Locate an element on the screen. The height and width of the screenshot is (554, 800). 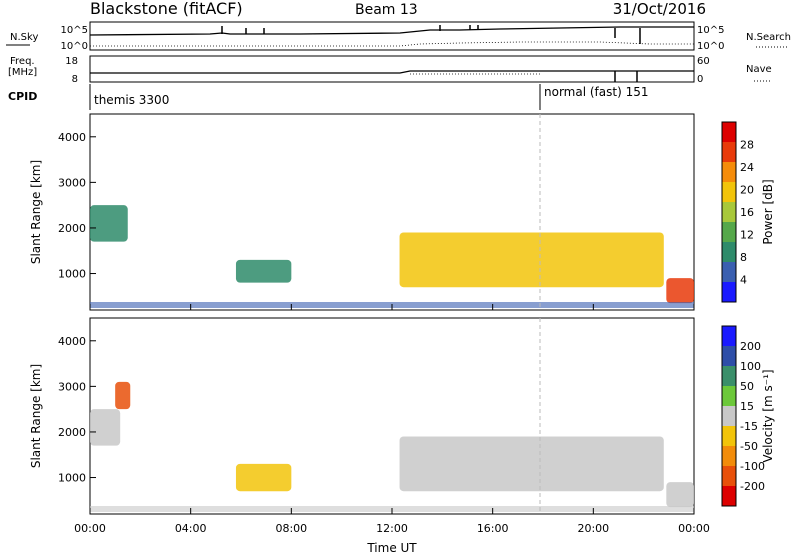
velocity-colorbar-tick-label: 200 is located at coordinates (750, 346).